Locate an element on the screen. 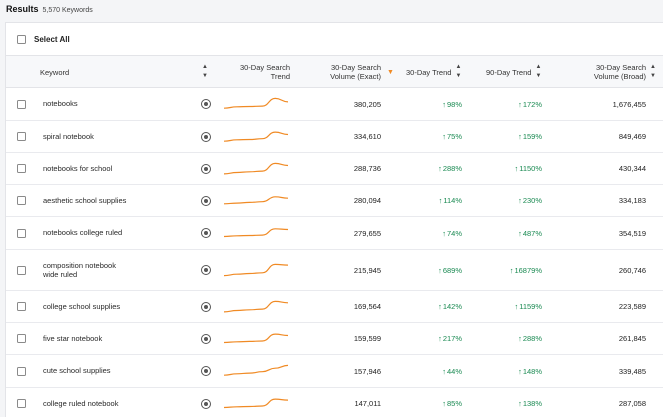 The image size is (663, 417). volume-broad-cell: 339,485 is located at coordinates (610, 371).